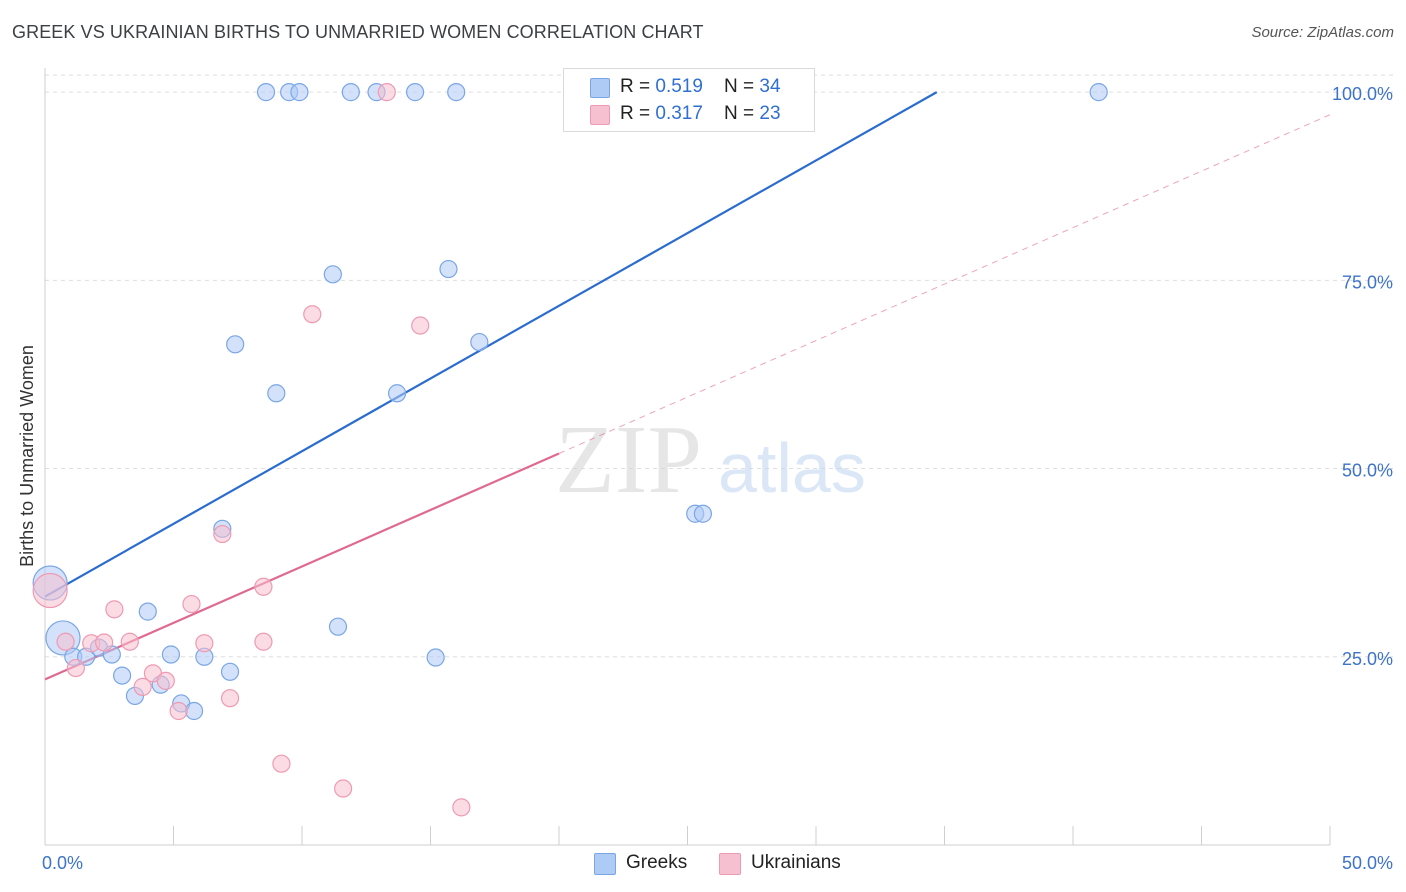  What do you see at coordinates (742, 113) in the screenshot?
I see `ukrainians-n-label: N =` at bounding box center [742, 113].